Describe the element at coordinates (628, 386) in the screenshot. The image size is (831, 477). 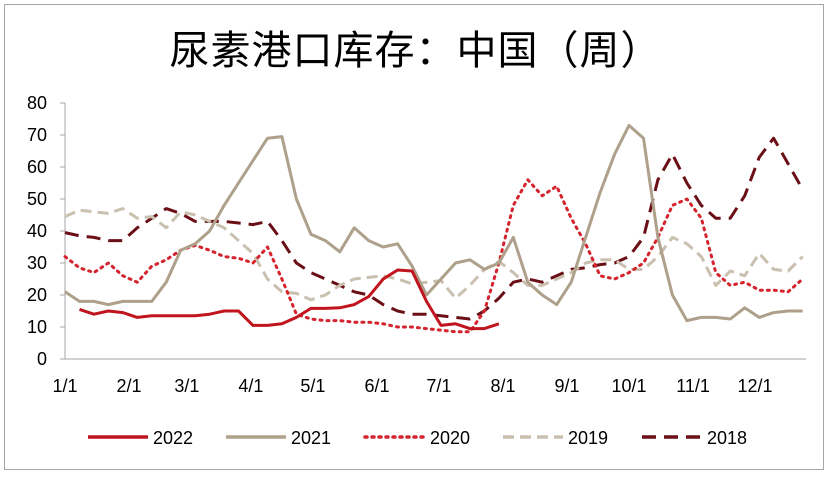
I see `x-tick-label: 10/1` at that location.